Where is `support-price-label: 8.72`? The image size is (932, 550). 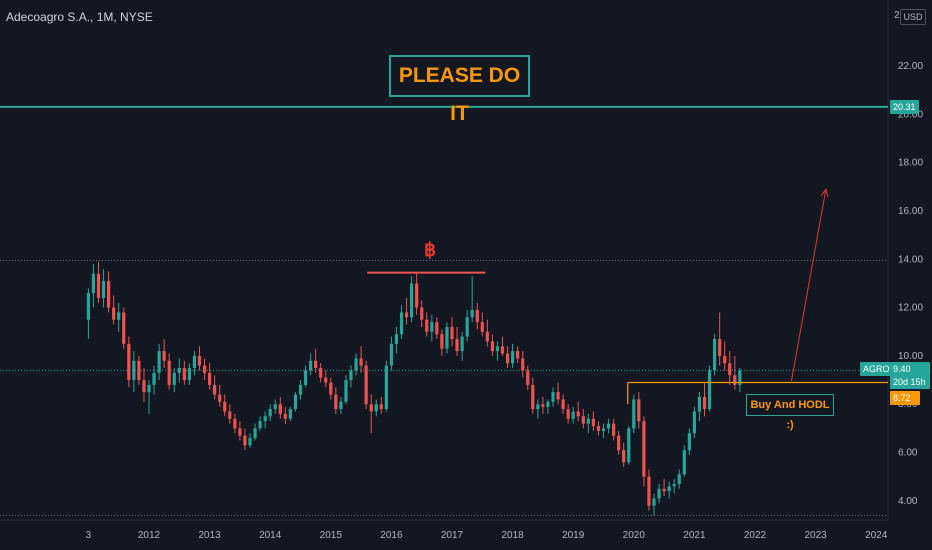 support-price-label: 8.72 is located at coordinates (905, 398).